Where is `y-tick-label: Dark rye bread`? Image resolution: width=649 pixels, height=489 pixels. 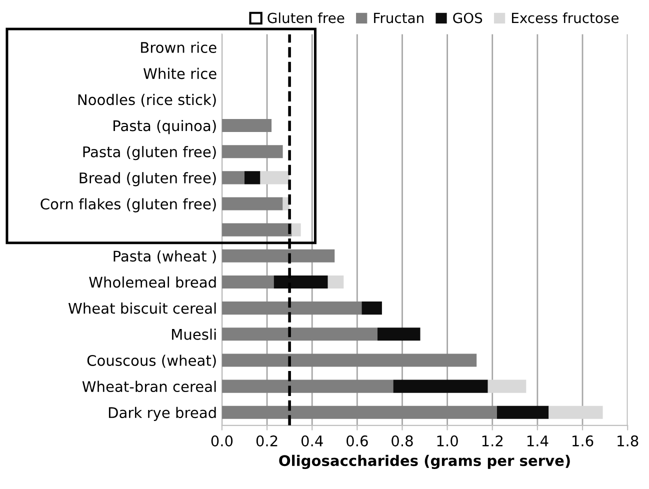 y-tick-label: Dark rye bread is located at coordinates (162, 413).